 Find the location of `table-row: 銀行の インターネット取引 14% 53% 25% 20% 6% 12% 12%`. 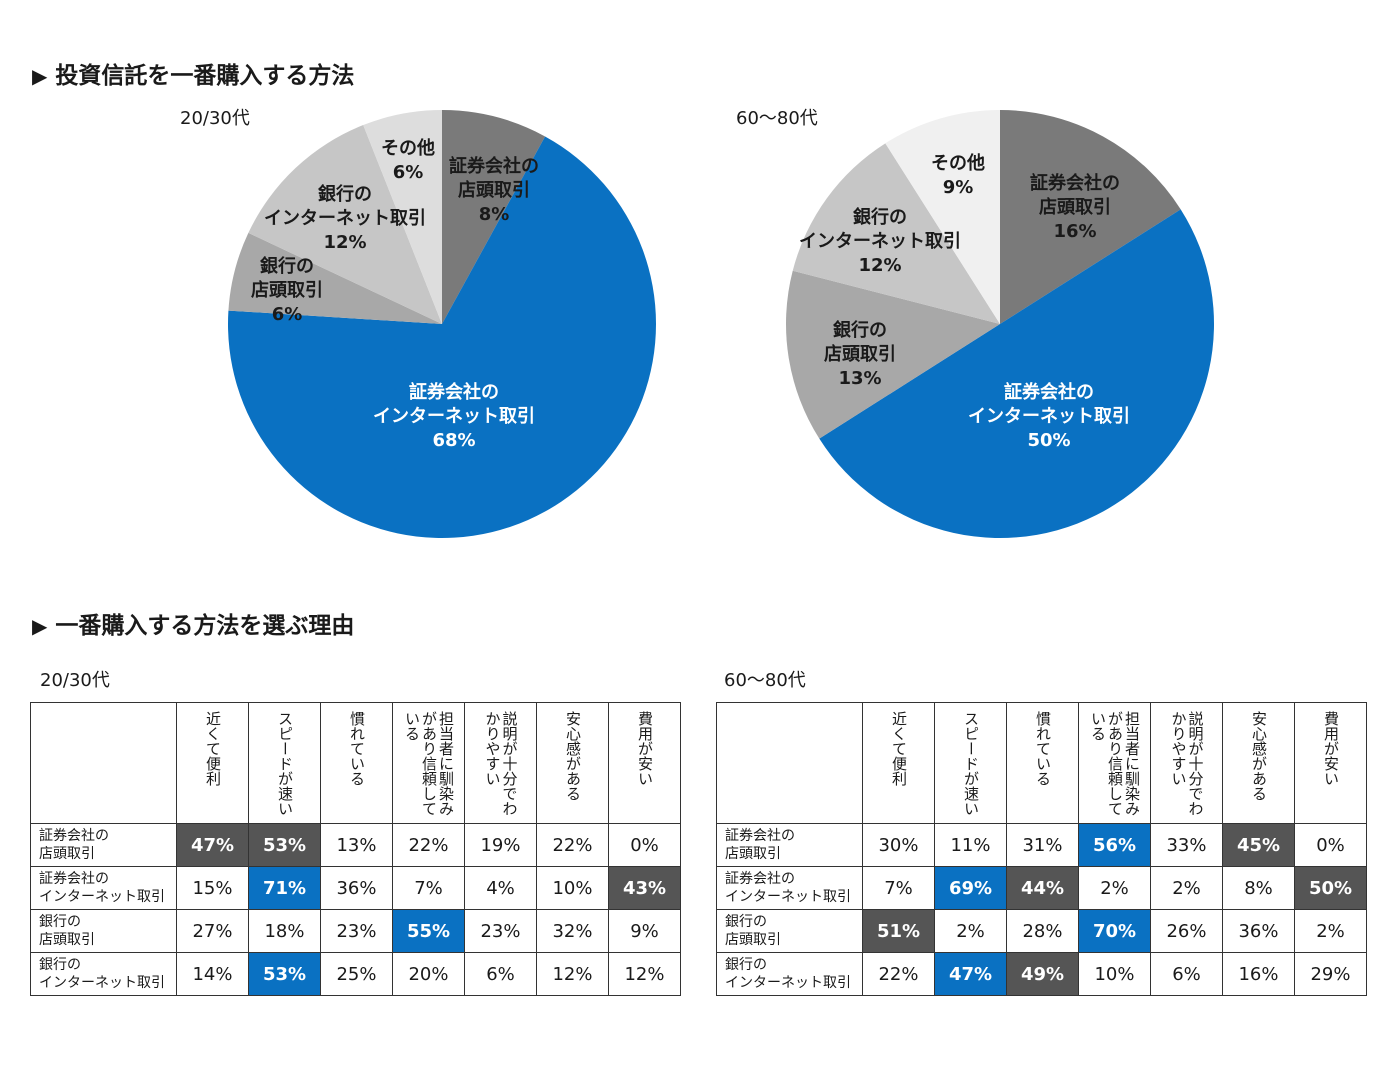

table-row: 銀行の インターネット取引 14% 53% 25% 20% 6% 12% 12% is located at coordinates (355, 974).